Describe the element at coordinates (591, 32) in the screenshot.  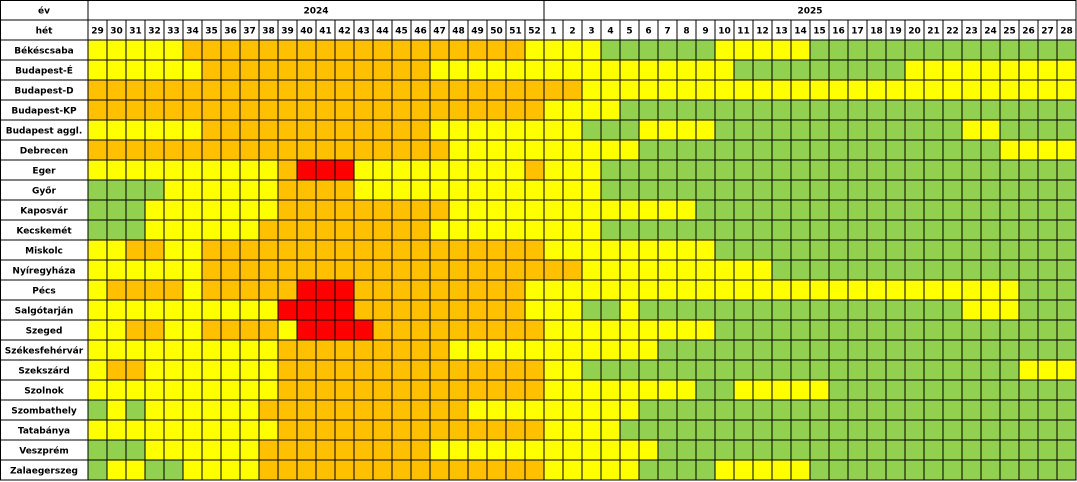
I see `week-header: 3` at that location.